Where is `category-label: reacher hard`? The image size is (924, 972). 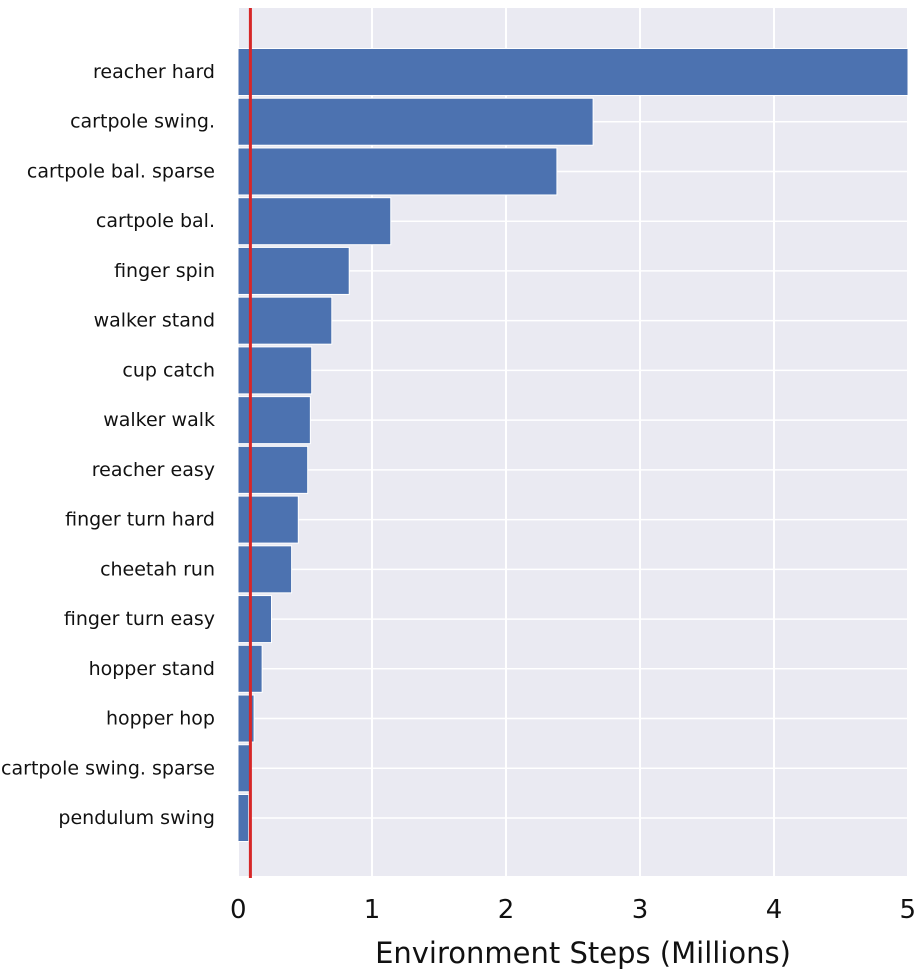
category-label: reacher hard is located at coordinates (154, 72).